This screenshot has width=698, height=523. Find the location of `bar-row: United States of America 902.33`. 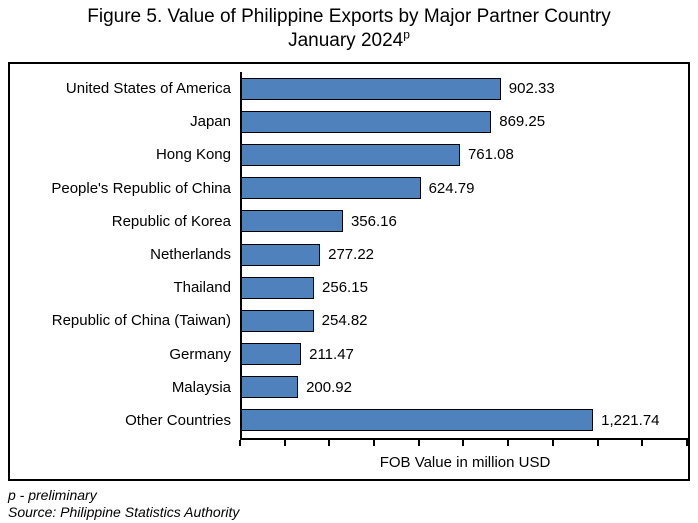

bar-row: United States of America 902.33 is located at coordinates (349, 88).